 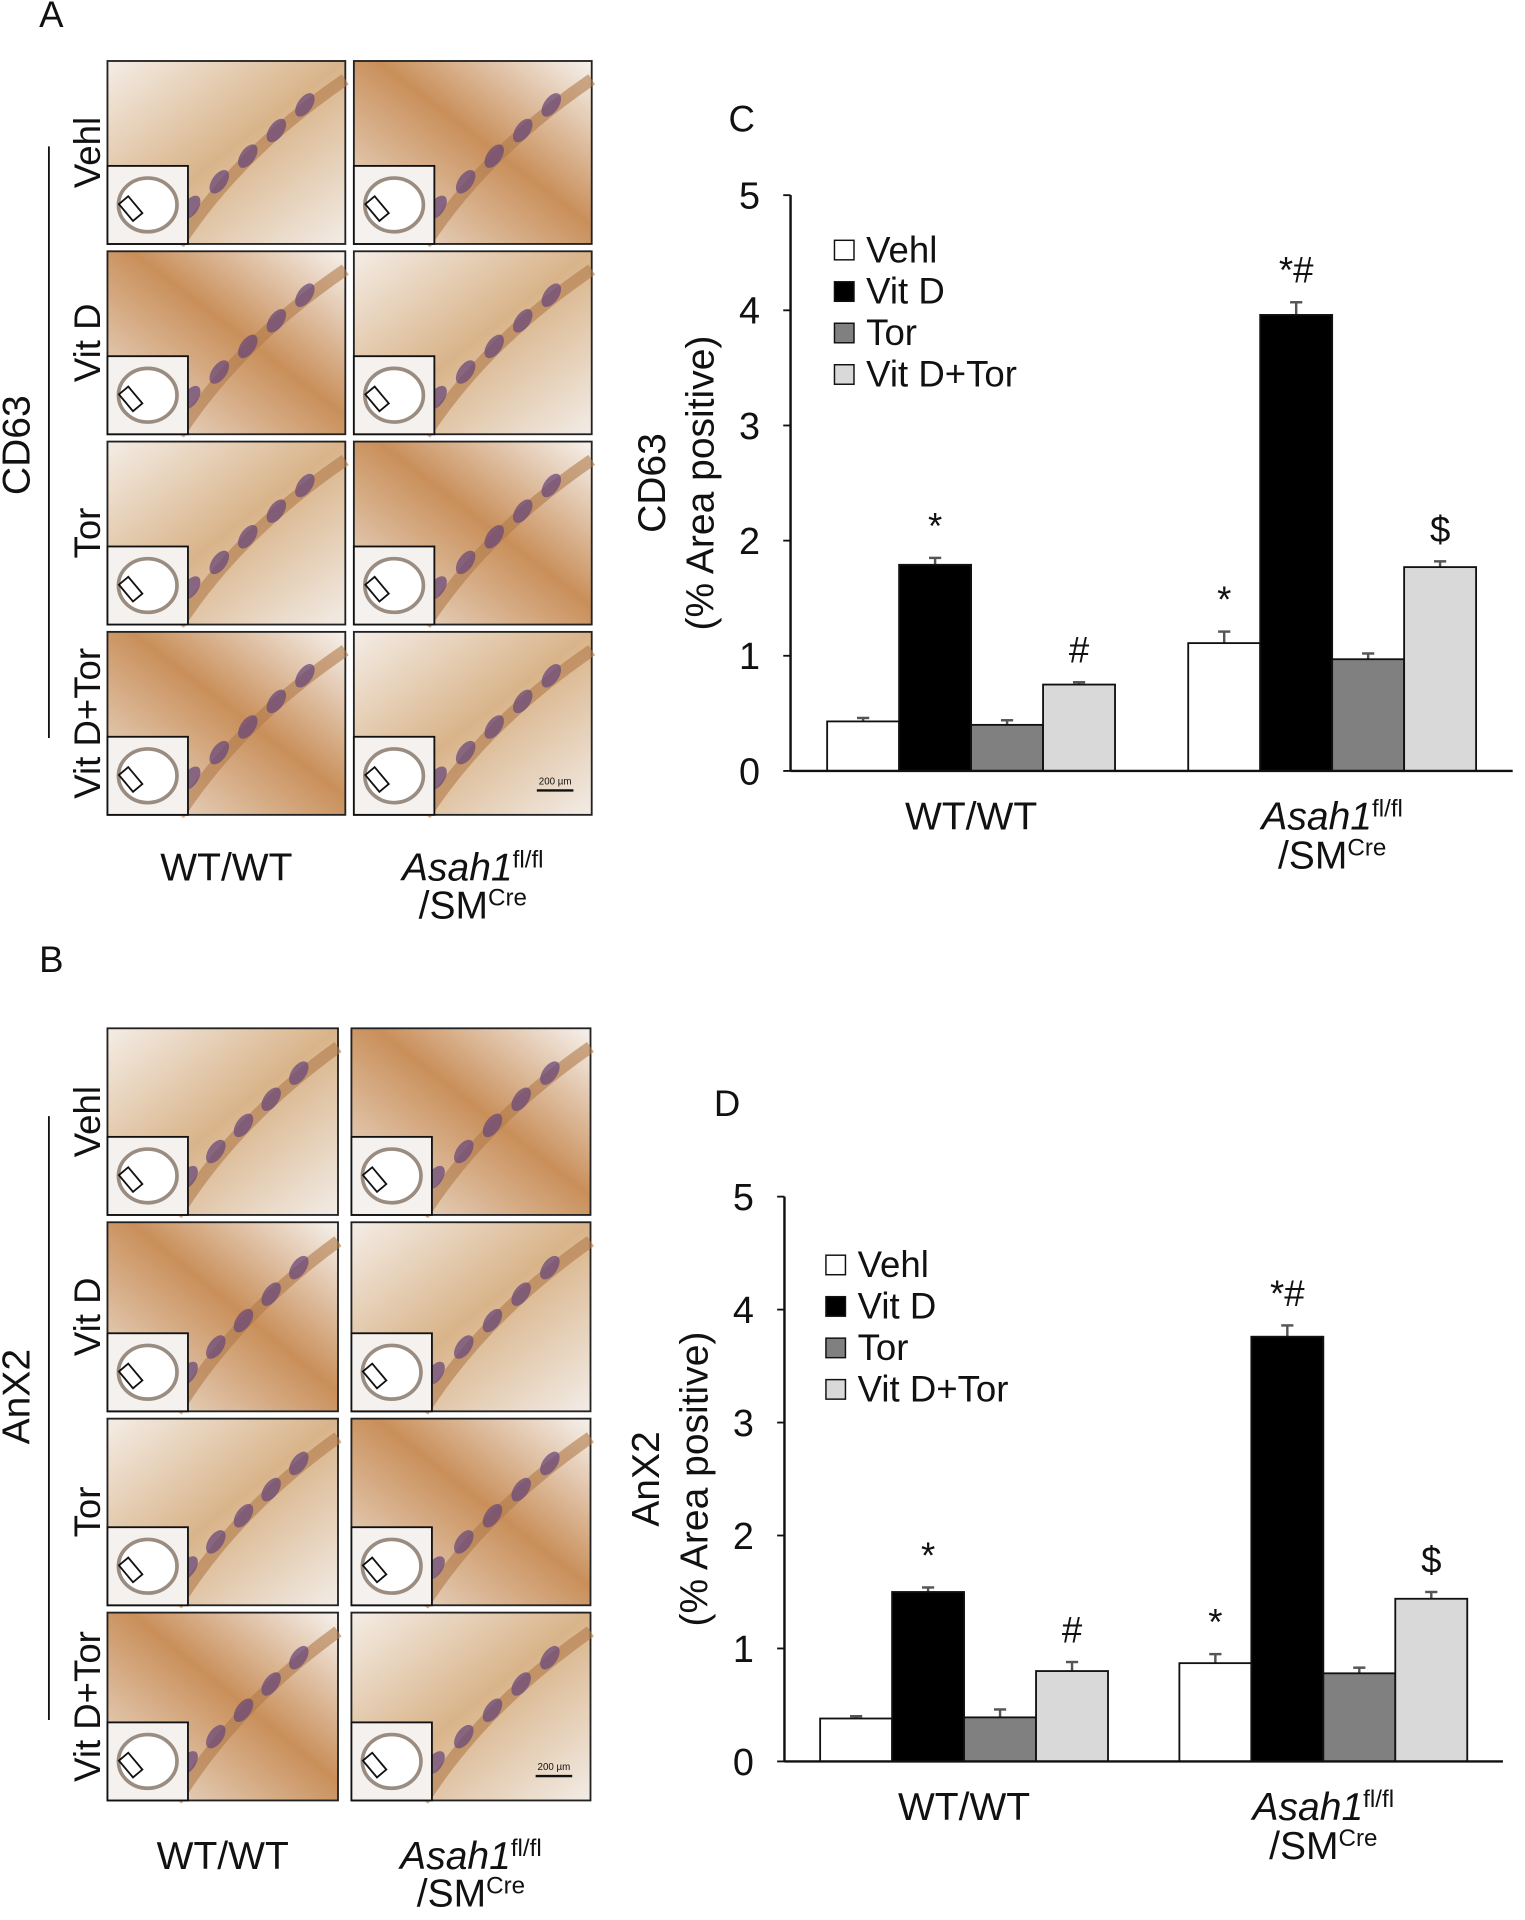 What do you see at coordinates (51, 959) in the screenshot?
I see `panel-letter: B` at bounding box center [51, 959].